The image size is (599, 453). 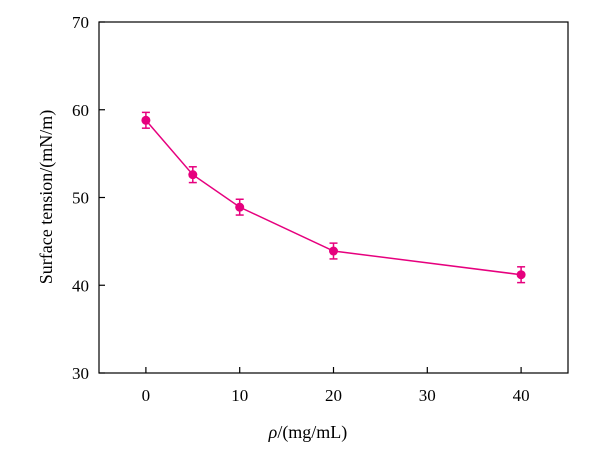 I want to click on y-tick-label: 50, so click(x=80, y=198).